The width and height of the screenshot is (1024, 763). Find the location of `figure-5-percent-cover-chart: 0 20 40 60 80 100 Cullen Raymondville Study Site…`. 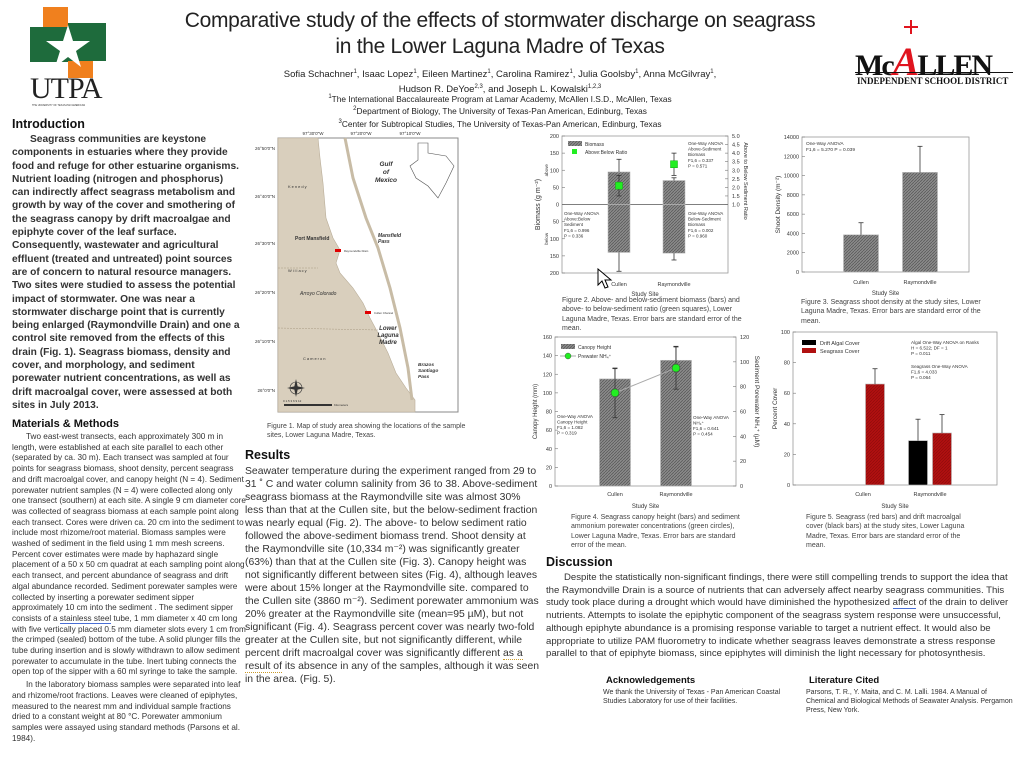

figure-5-percent-cover-chart: 0 20 40 60 80 100 Cullen Raymondville Study Site… is located at coordinates (885, 420).